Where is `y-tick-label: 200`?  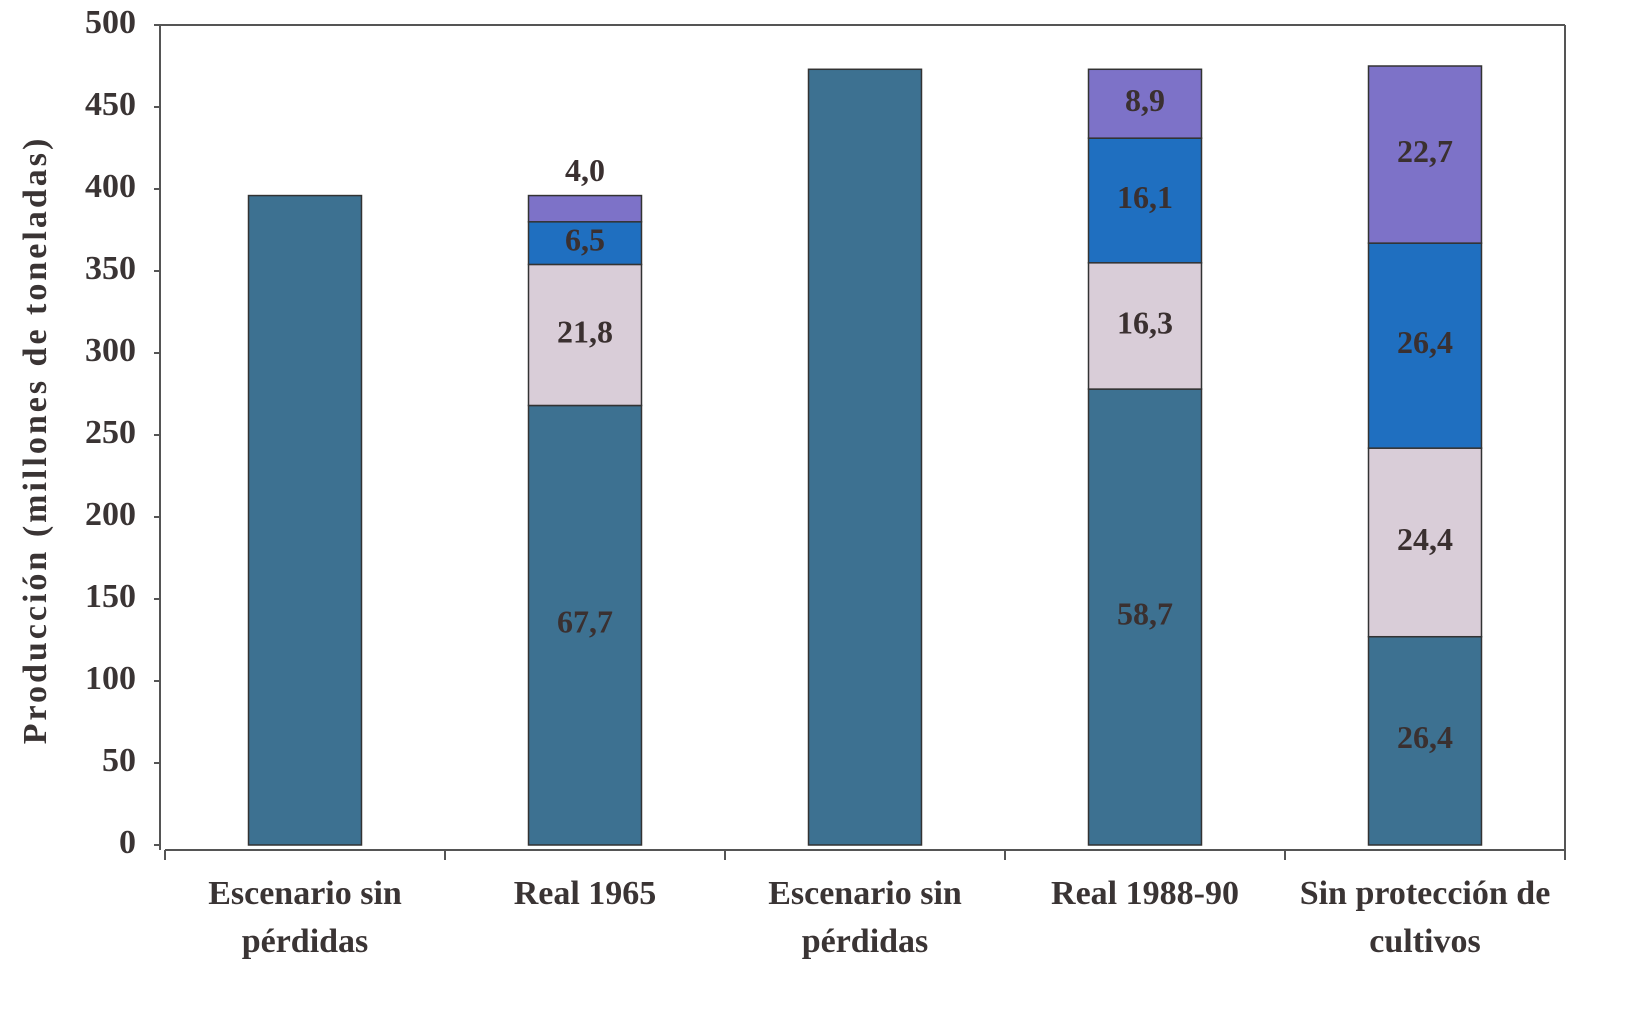 y-tick-label: 200 is located at coordinates (110, 514).